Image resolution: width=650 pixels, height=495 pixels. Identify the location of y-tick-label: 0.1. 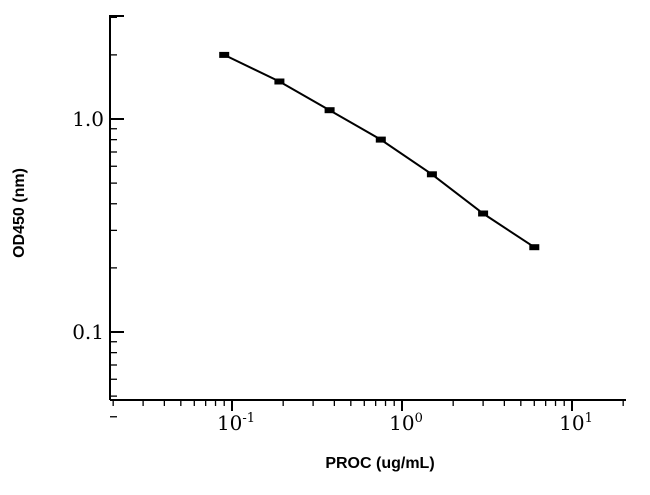
(88, 332).